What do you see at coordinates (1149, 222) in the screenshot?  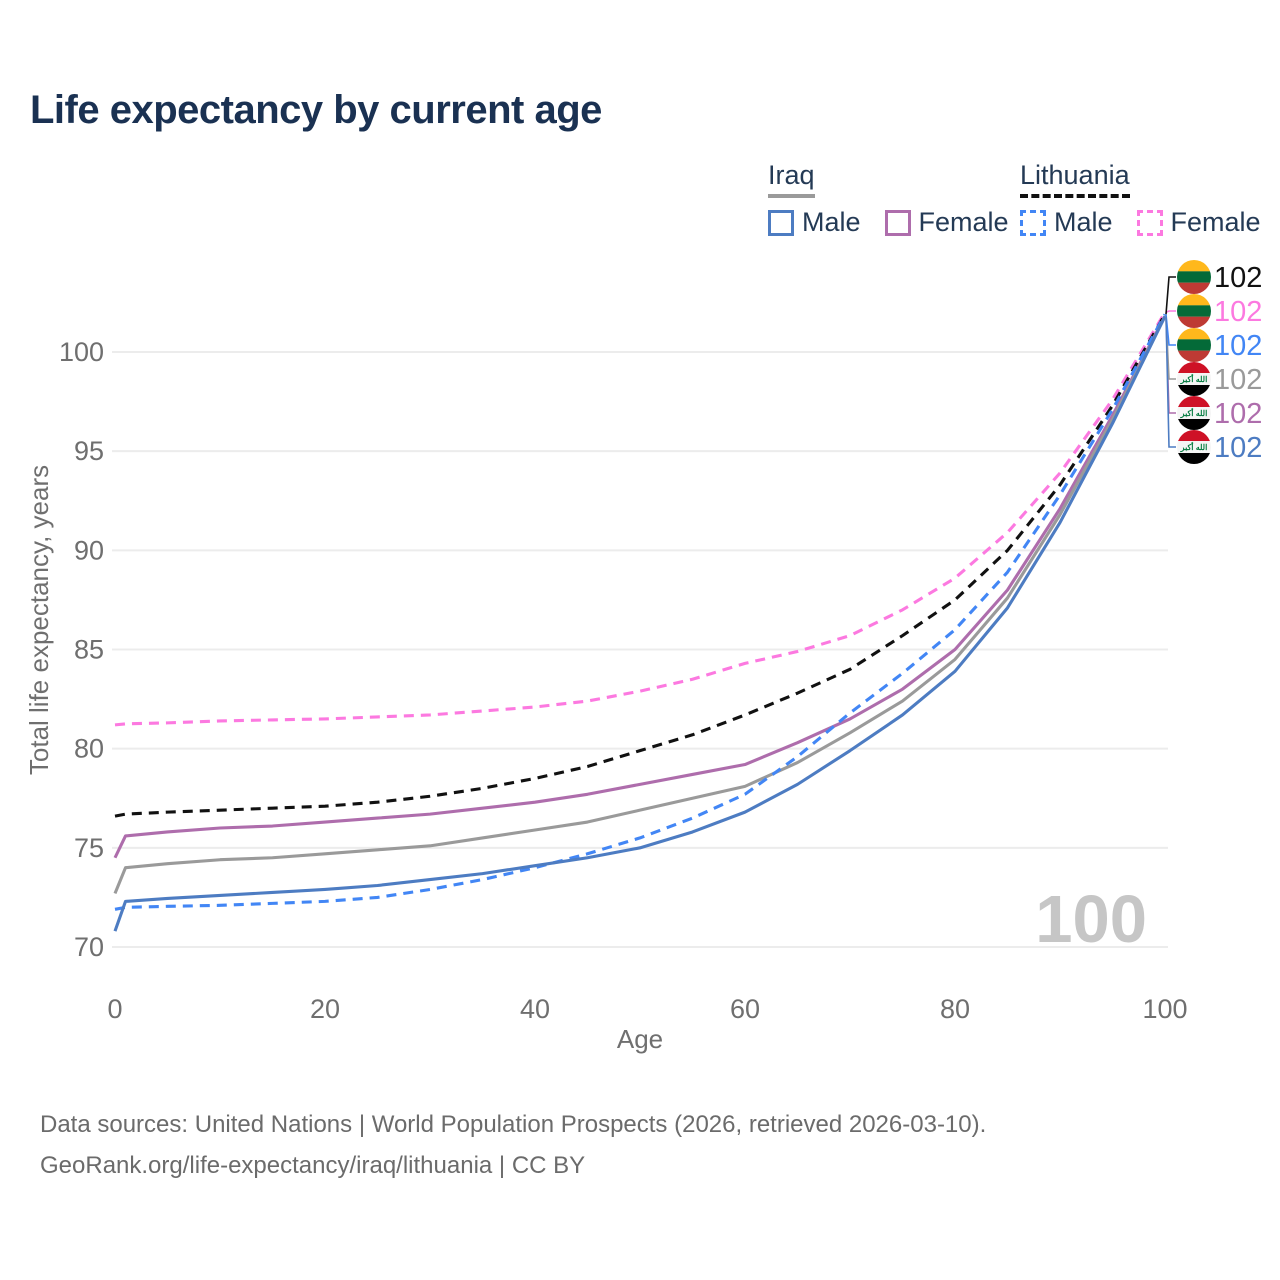 I see `lithuania-female-swatch-icon` at bounding box center [1149, 222].